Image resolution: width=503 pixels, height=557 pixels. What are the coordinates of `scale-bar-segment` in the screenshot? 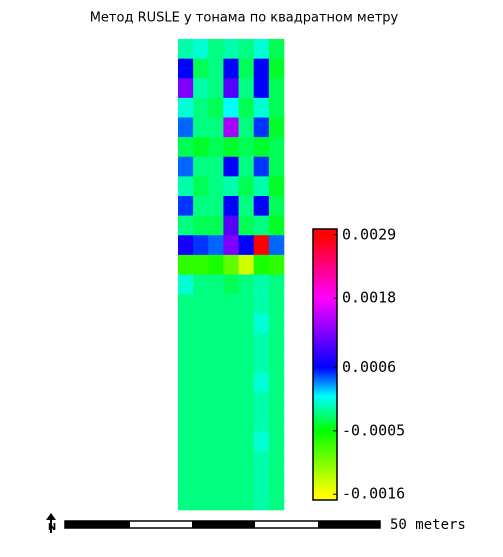 It's located at (97, 524).